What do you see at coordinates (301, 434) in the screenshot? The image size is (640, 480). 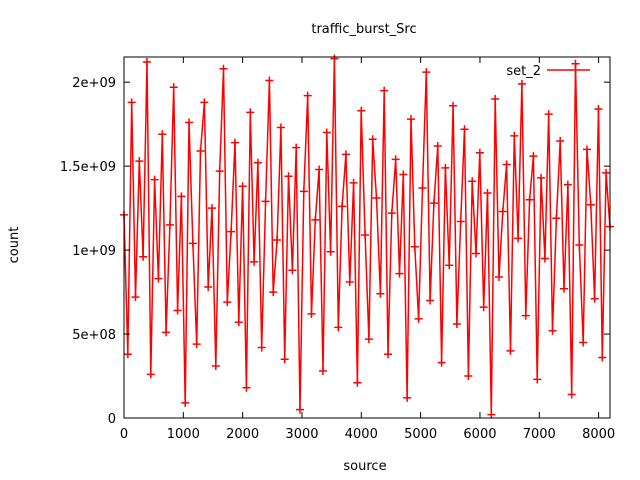 I see `x-tick-label: 3000` at bounding box center [301, 434].